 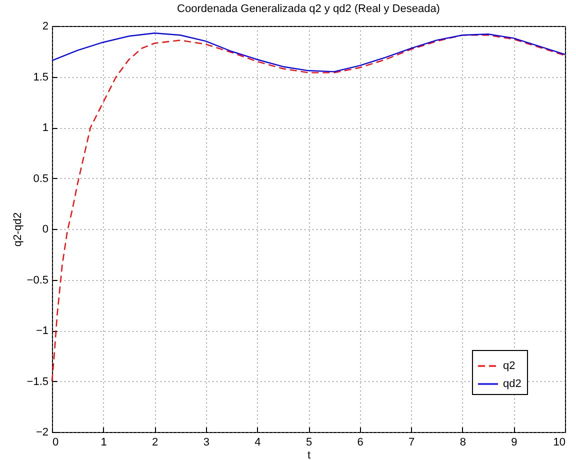 I want to click on x-tick-label: 1, so click(x=103, y=442).